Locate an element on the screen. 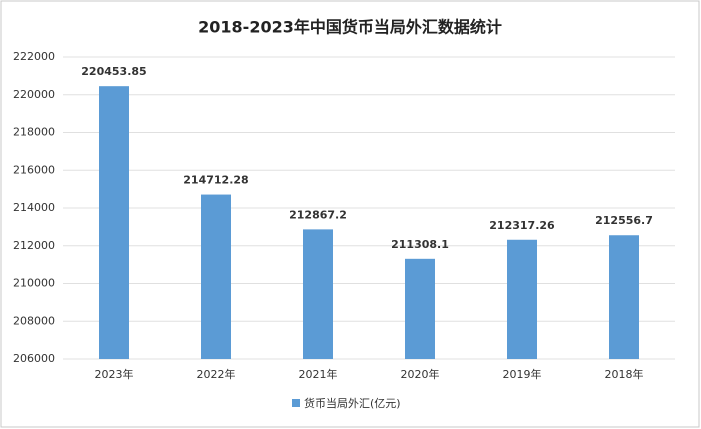 The width and height of the screenshot is (701, 429). value-label: 211308.1 is located at coordinates (420, 244).